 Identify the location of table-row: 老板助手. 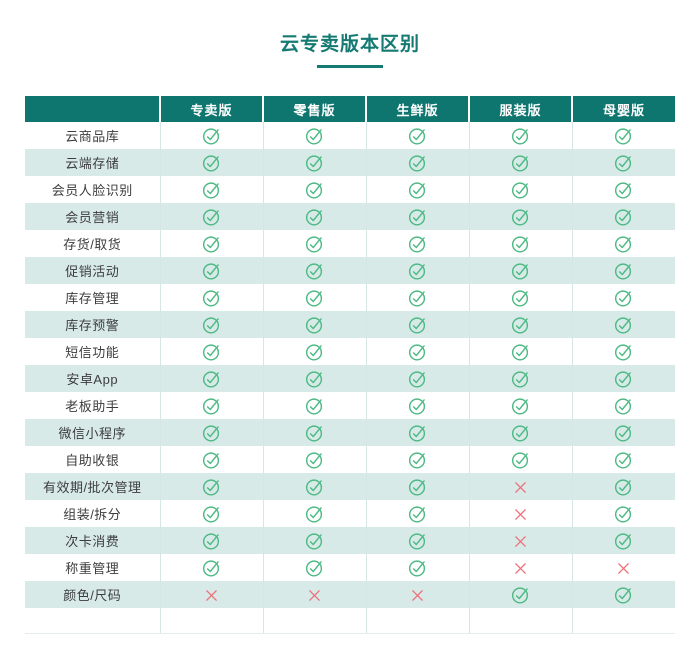
(350, 405).